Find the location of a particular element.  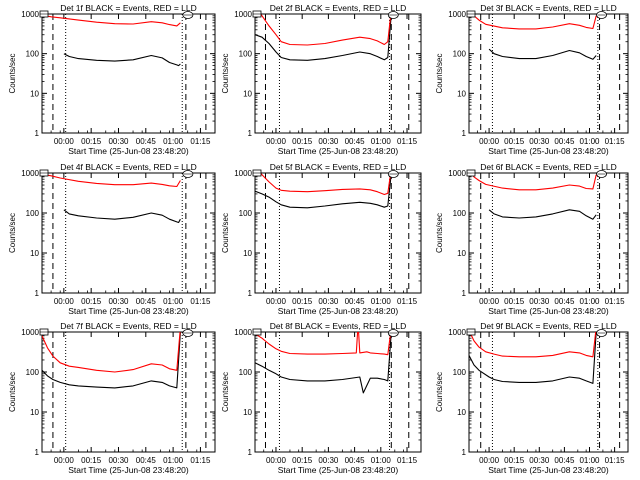

chart-title: Det 9f BLACK = Events, RED = LLD is located at coordinates (548, 326).